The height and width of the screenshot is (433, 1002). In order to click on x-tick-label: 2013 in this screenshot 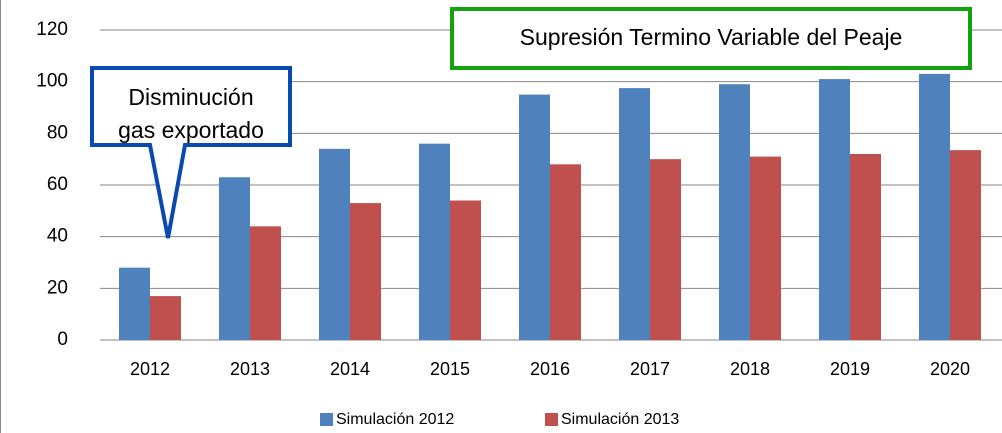, I will do `click(250, 369)`.